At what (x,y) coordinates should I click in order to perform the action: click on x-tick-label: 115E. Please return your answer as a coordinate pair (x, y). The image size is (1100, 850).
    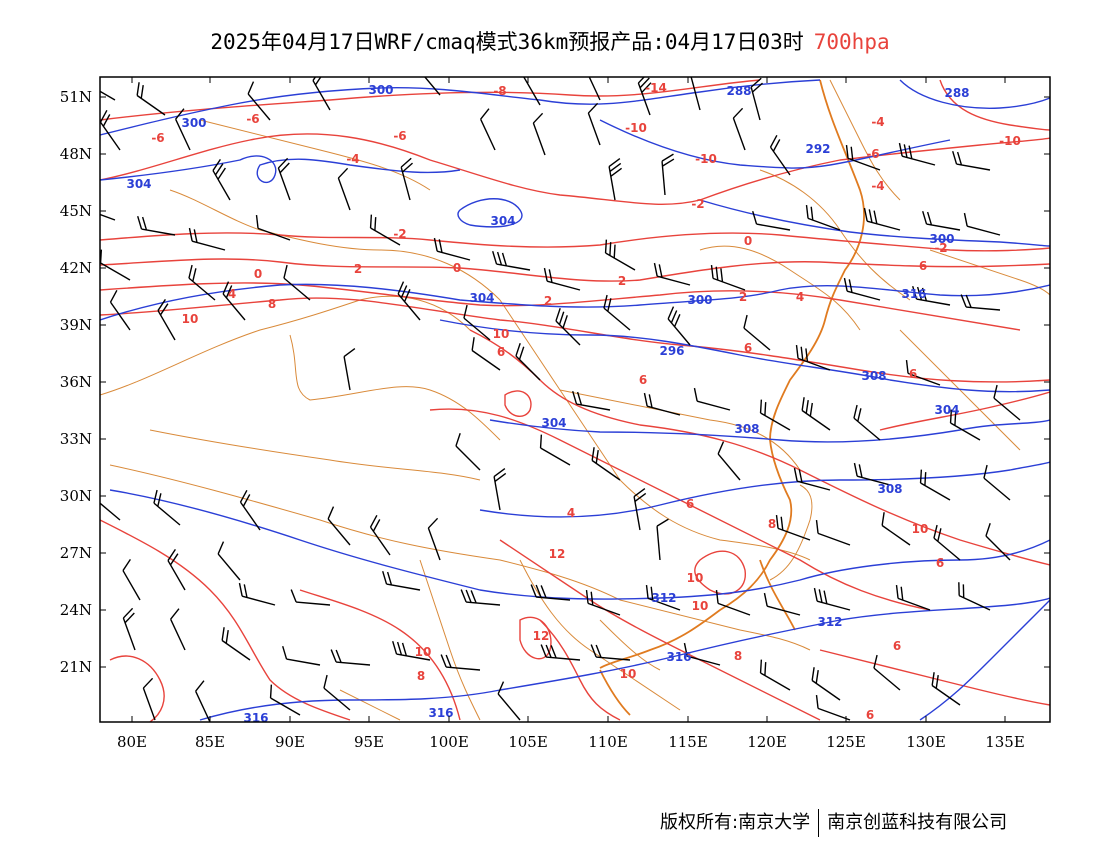
    Looking at the image, I should click on (688, 742).